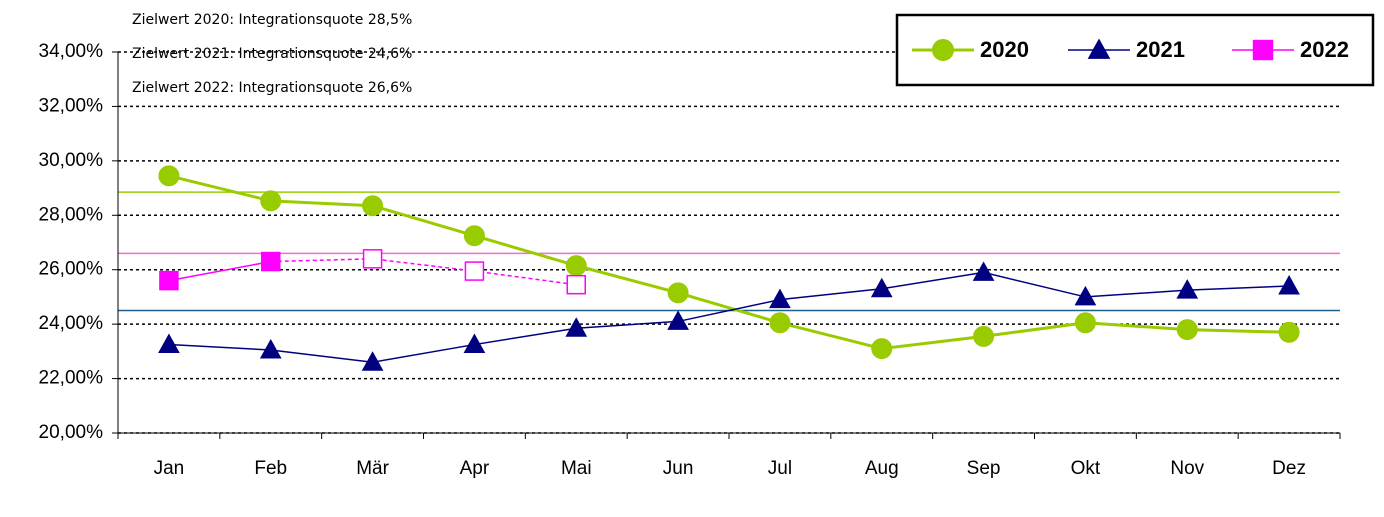 The image size is (1384, 517). Describe the element at coordinates (71, 105) in the screenshot. I see `y-tick-label: 32,00%` at that location.